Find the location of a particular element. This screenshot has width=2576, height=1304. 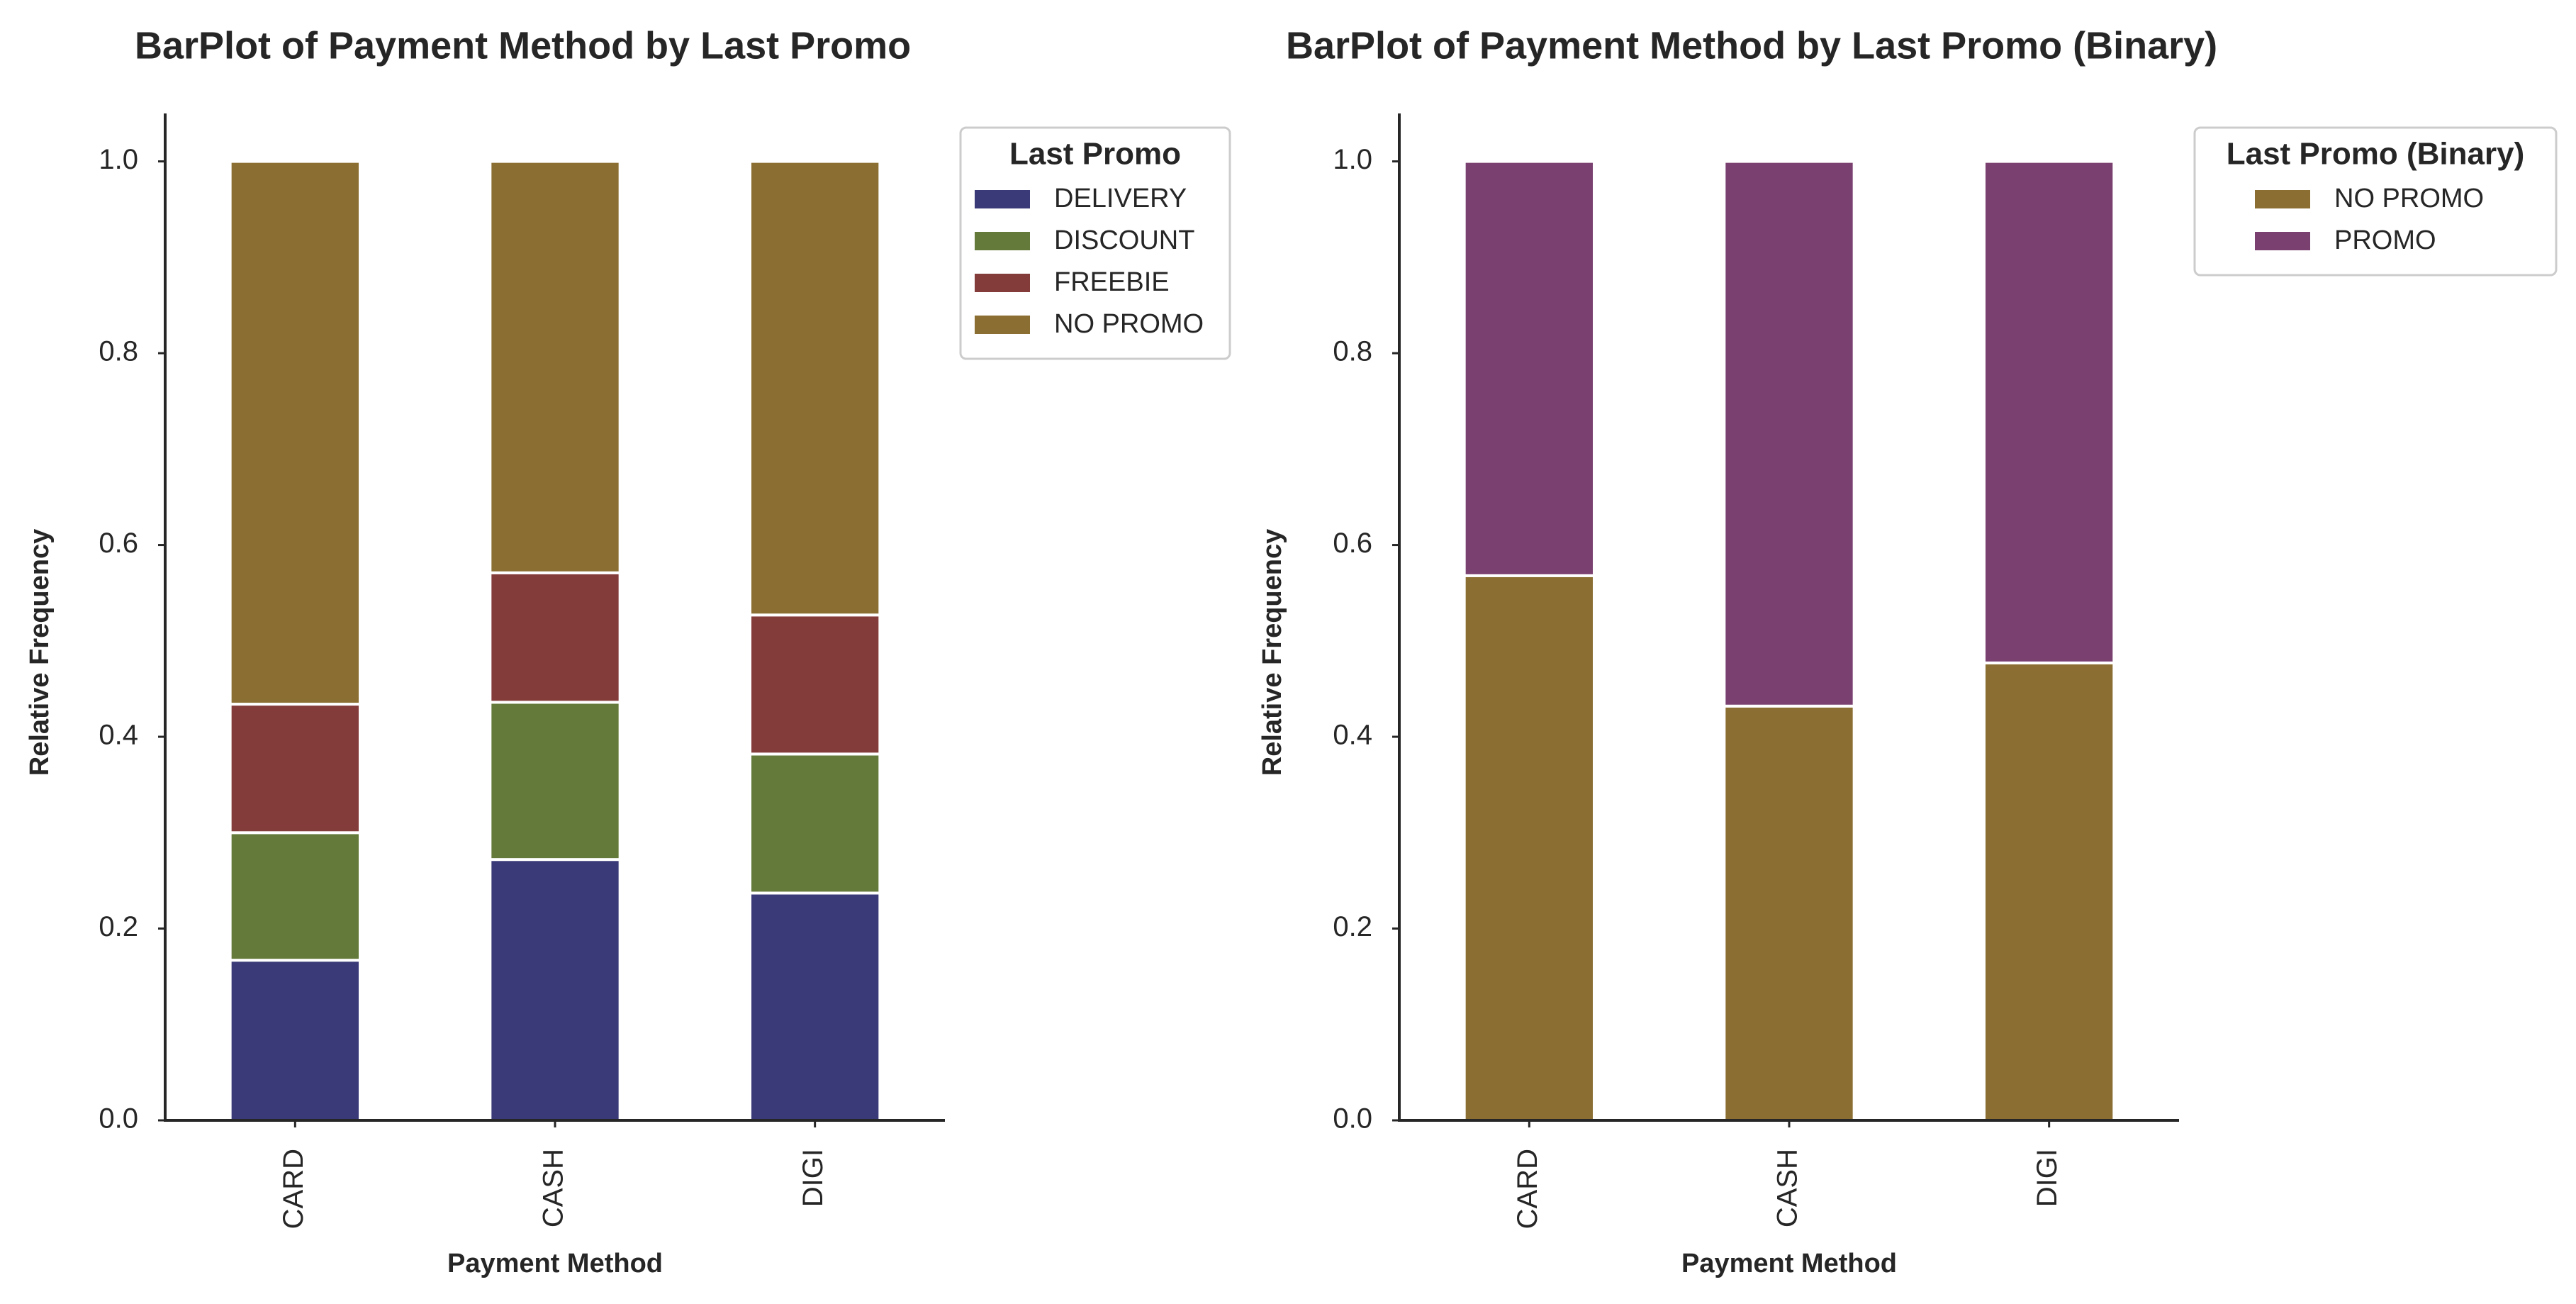

bar-card-delivery is located at coordinates (295, 1040).